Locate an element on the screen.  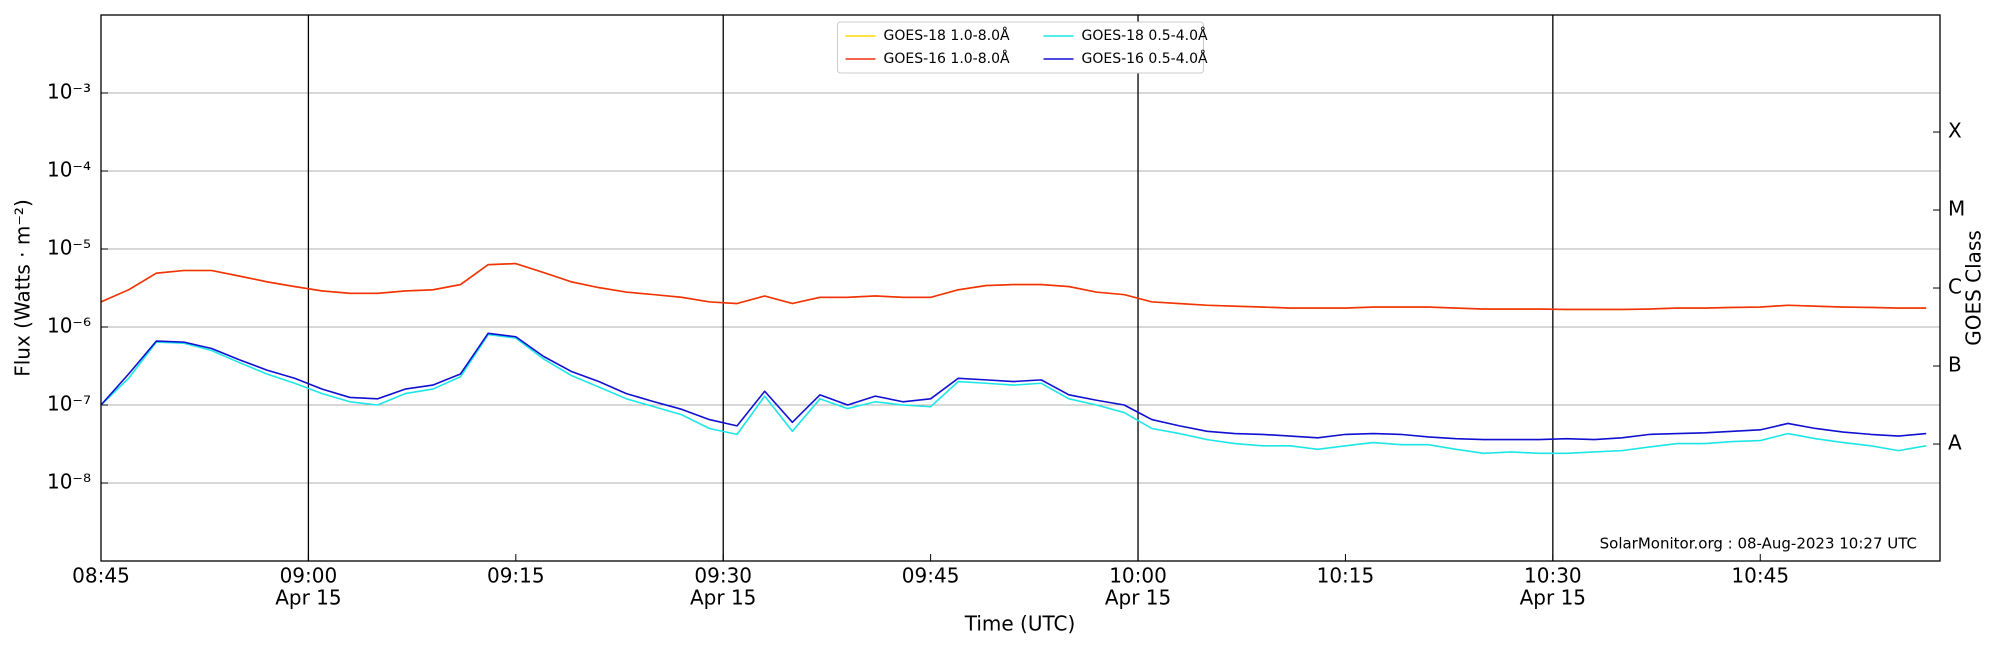
legend-label: GOES-16 0.5-4.0Å is located at coordinates (1145, 58).